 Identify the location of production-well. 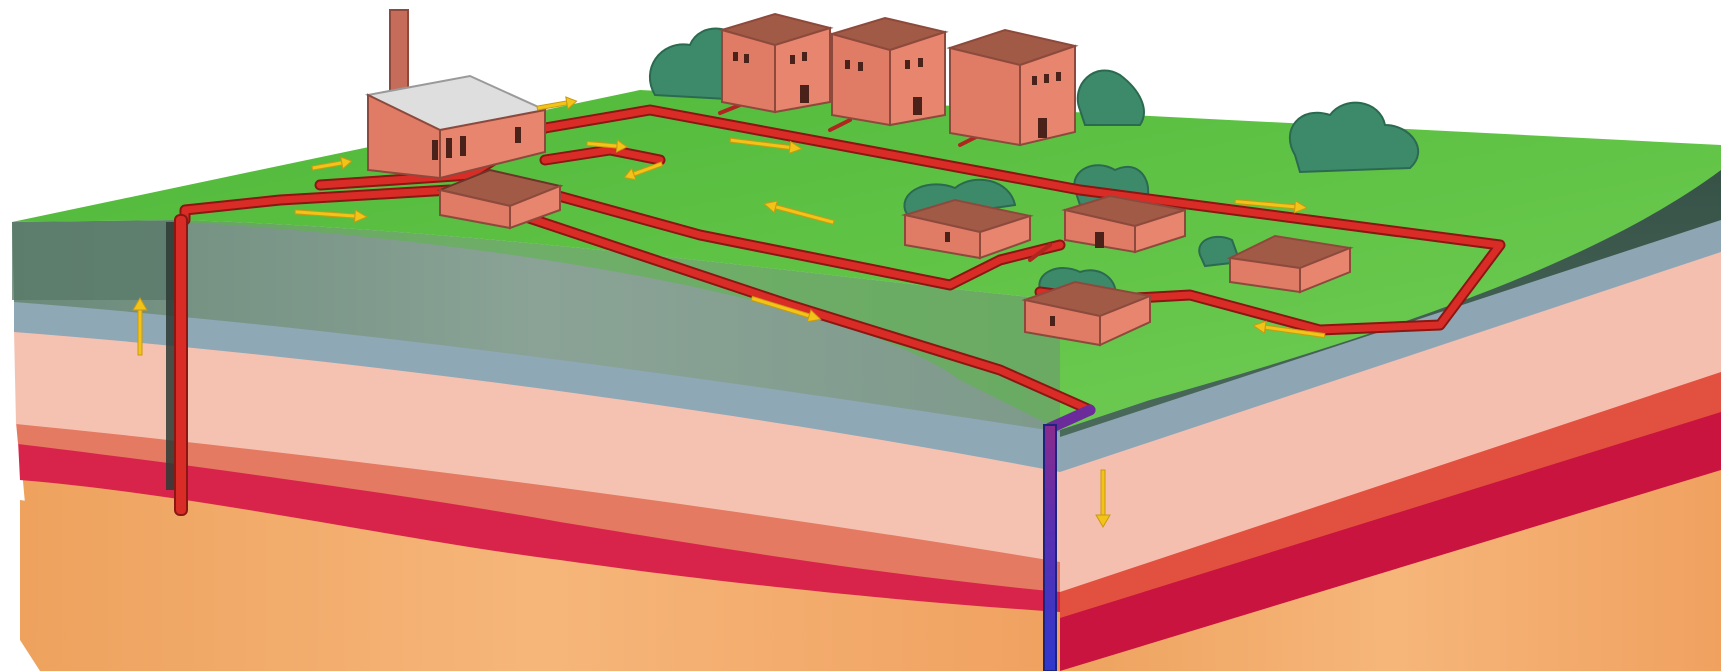
(181, 365).